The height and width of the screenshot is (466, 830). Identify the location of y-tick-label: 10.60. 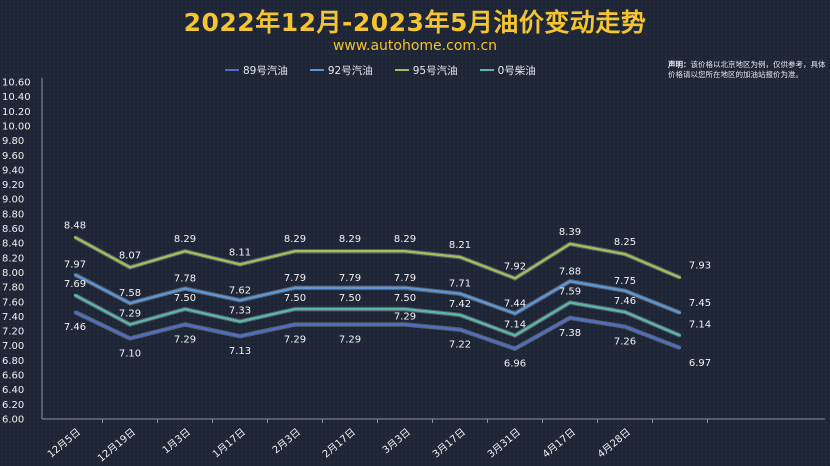
(16, 83).